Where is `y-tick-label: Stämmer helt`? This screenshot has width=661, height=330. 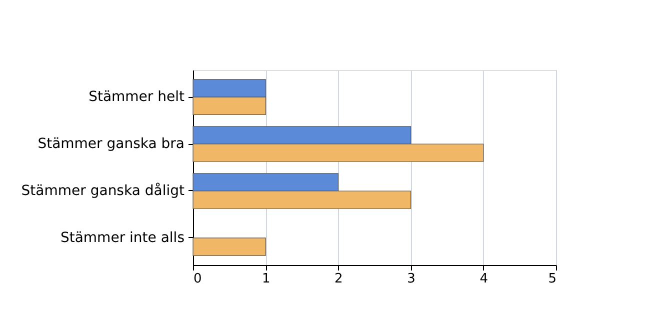 y-tick-label: Stämmer helt is located at coordinates (137, 97).